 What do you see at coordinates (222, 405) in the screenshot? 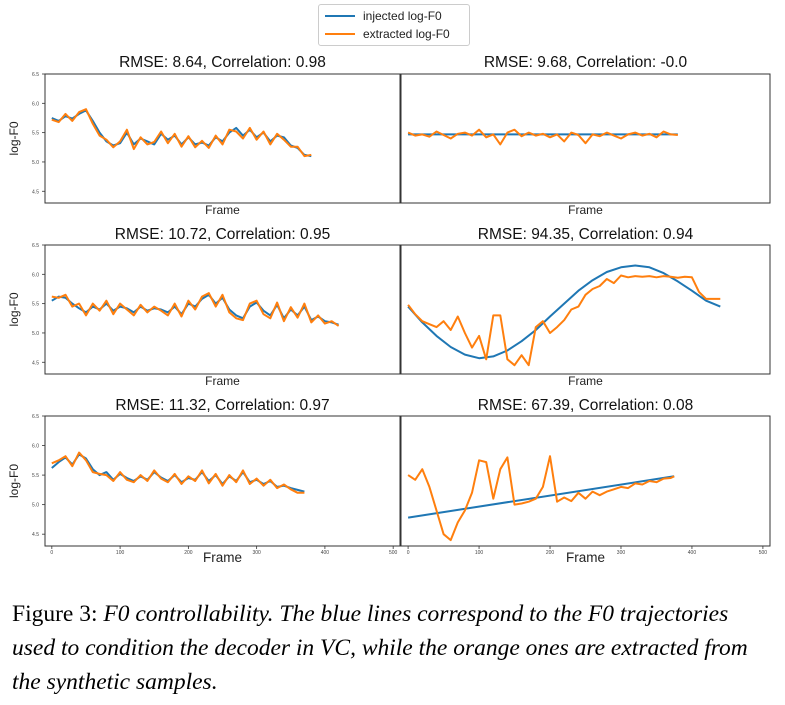
I see `chart-title: RMSE: 11.32, Correlation: 0.97` at bounding box center [222, 405].